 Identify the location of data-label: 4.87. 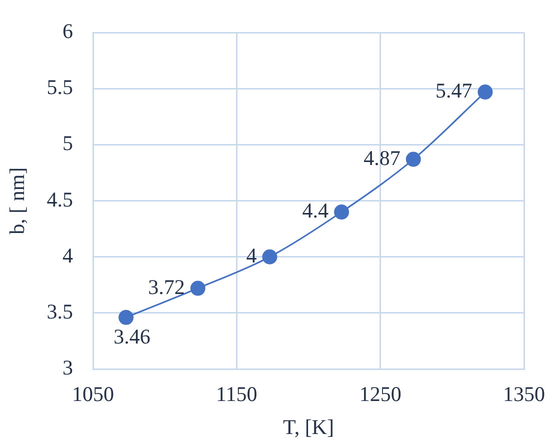
(382, 158).